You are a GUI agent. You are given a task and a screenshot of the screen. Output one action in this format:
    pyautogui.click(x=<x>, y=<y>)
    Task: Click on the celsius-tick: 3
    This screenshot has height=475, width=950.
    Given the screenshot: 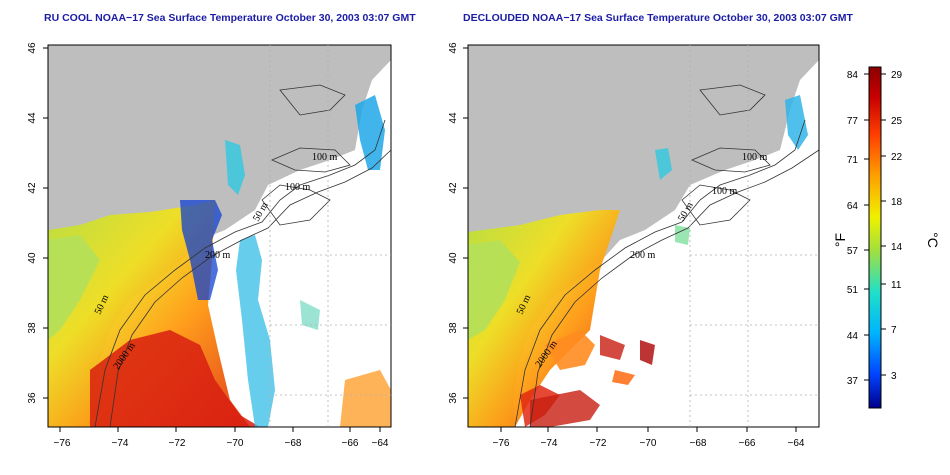 What is the action you would take?
    pyautogui.click(x=894, y=376)
    